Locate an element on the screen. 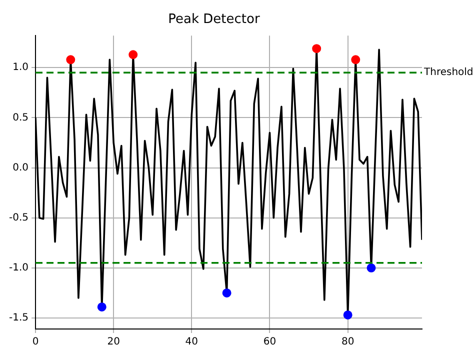 The height and width of the screenshot is (355, 474). x-tick-label: 60 is located at coordinates (269, 342).